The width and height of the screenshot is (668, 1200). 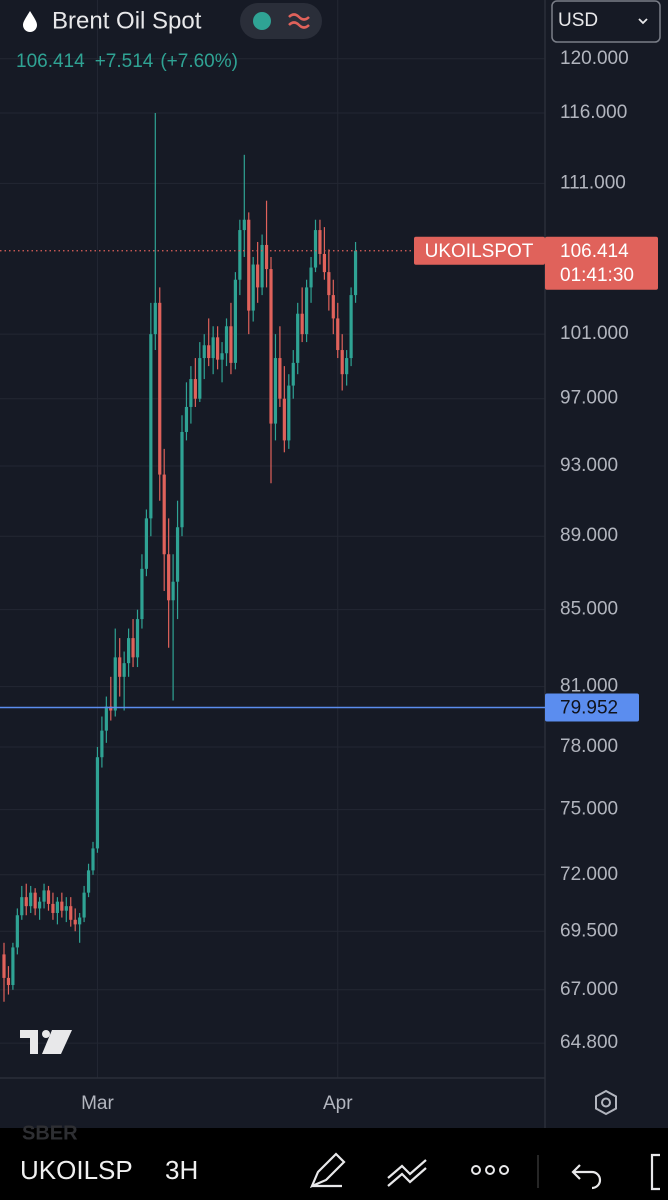 What do you see at coordinates (643, 21) in the screenshot?
I see `dropdown-arrow` at bounding box center [643, 21].